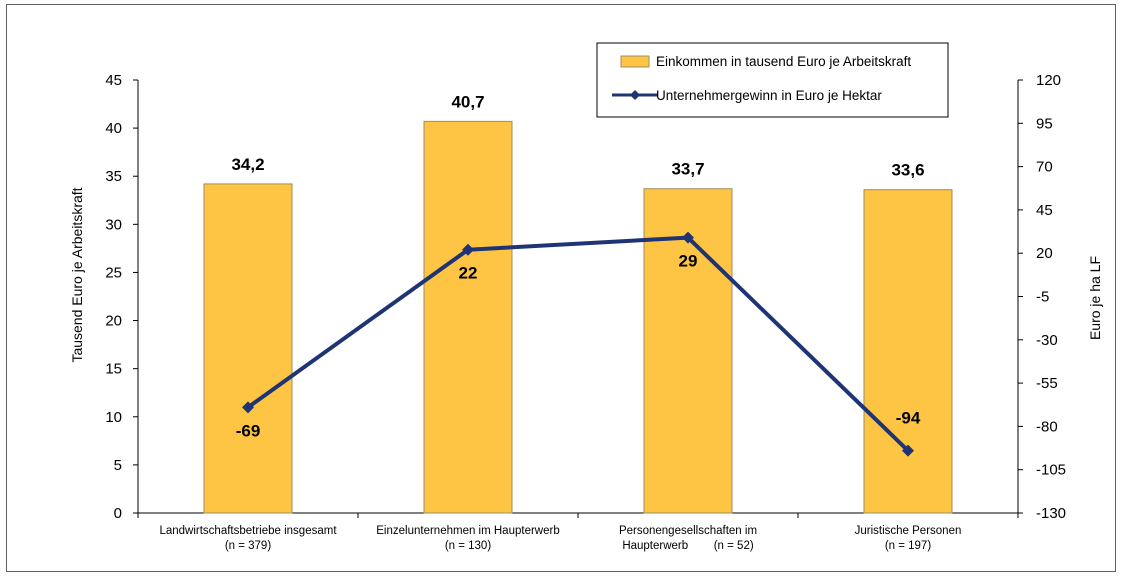  I want to click on legend-line-marker, so click(635, 95).